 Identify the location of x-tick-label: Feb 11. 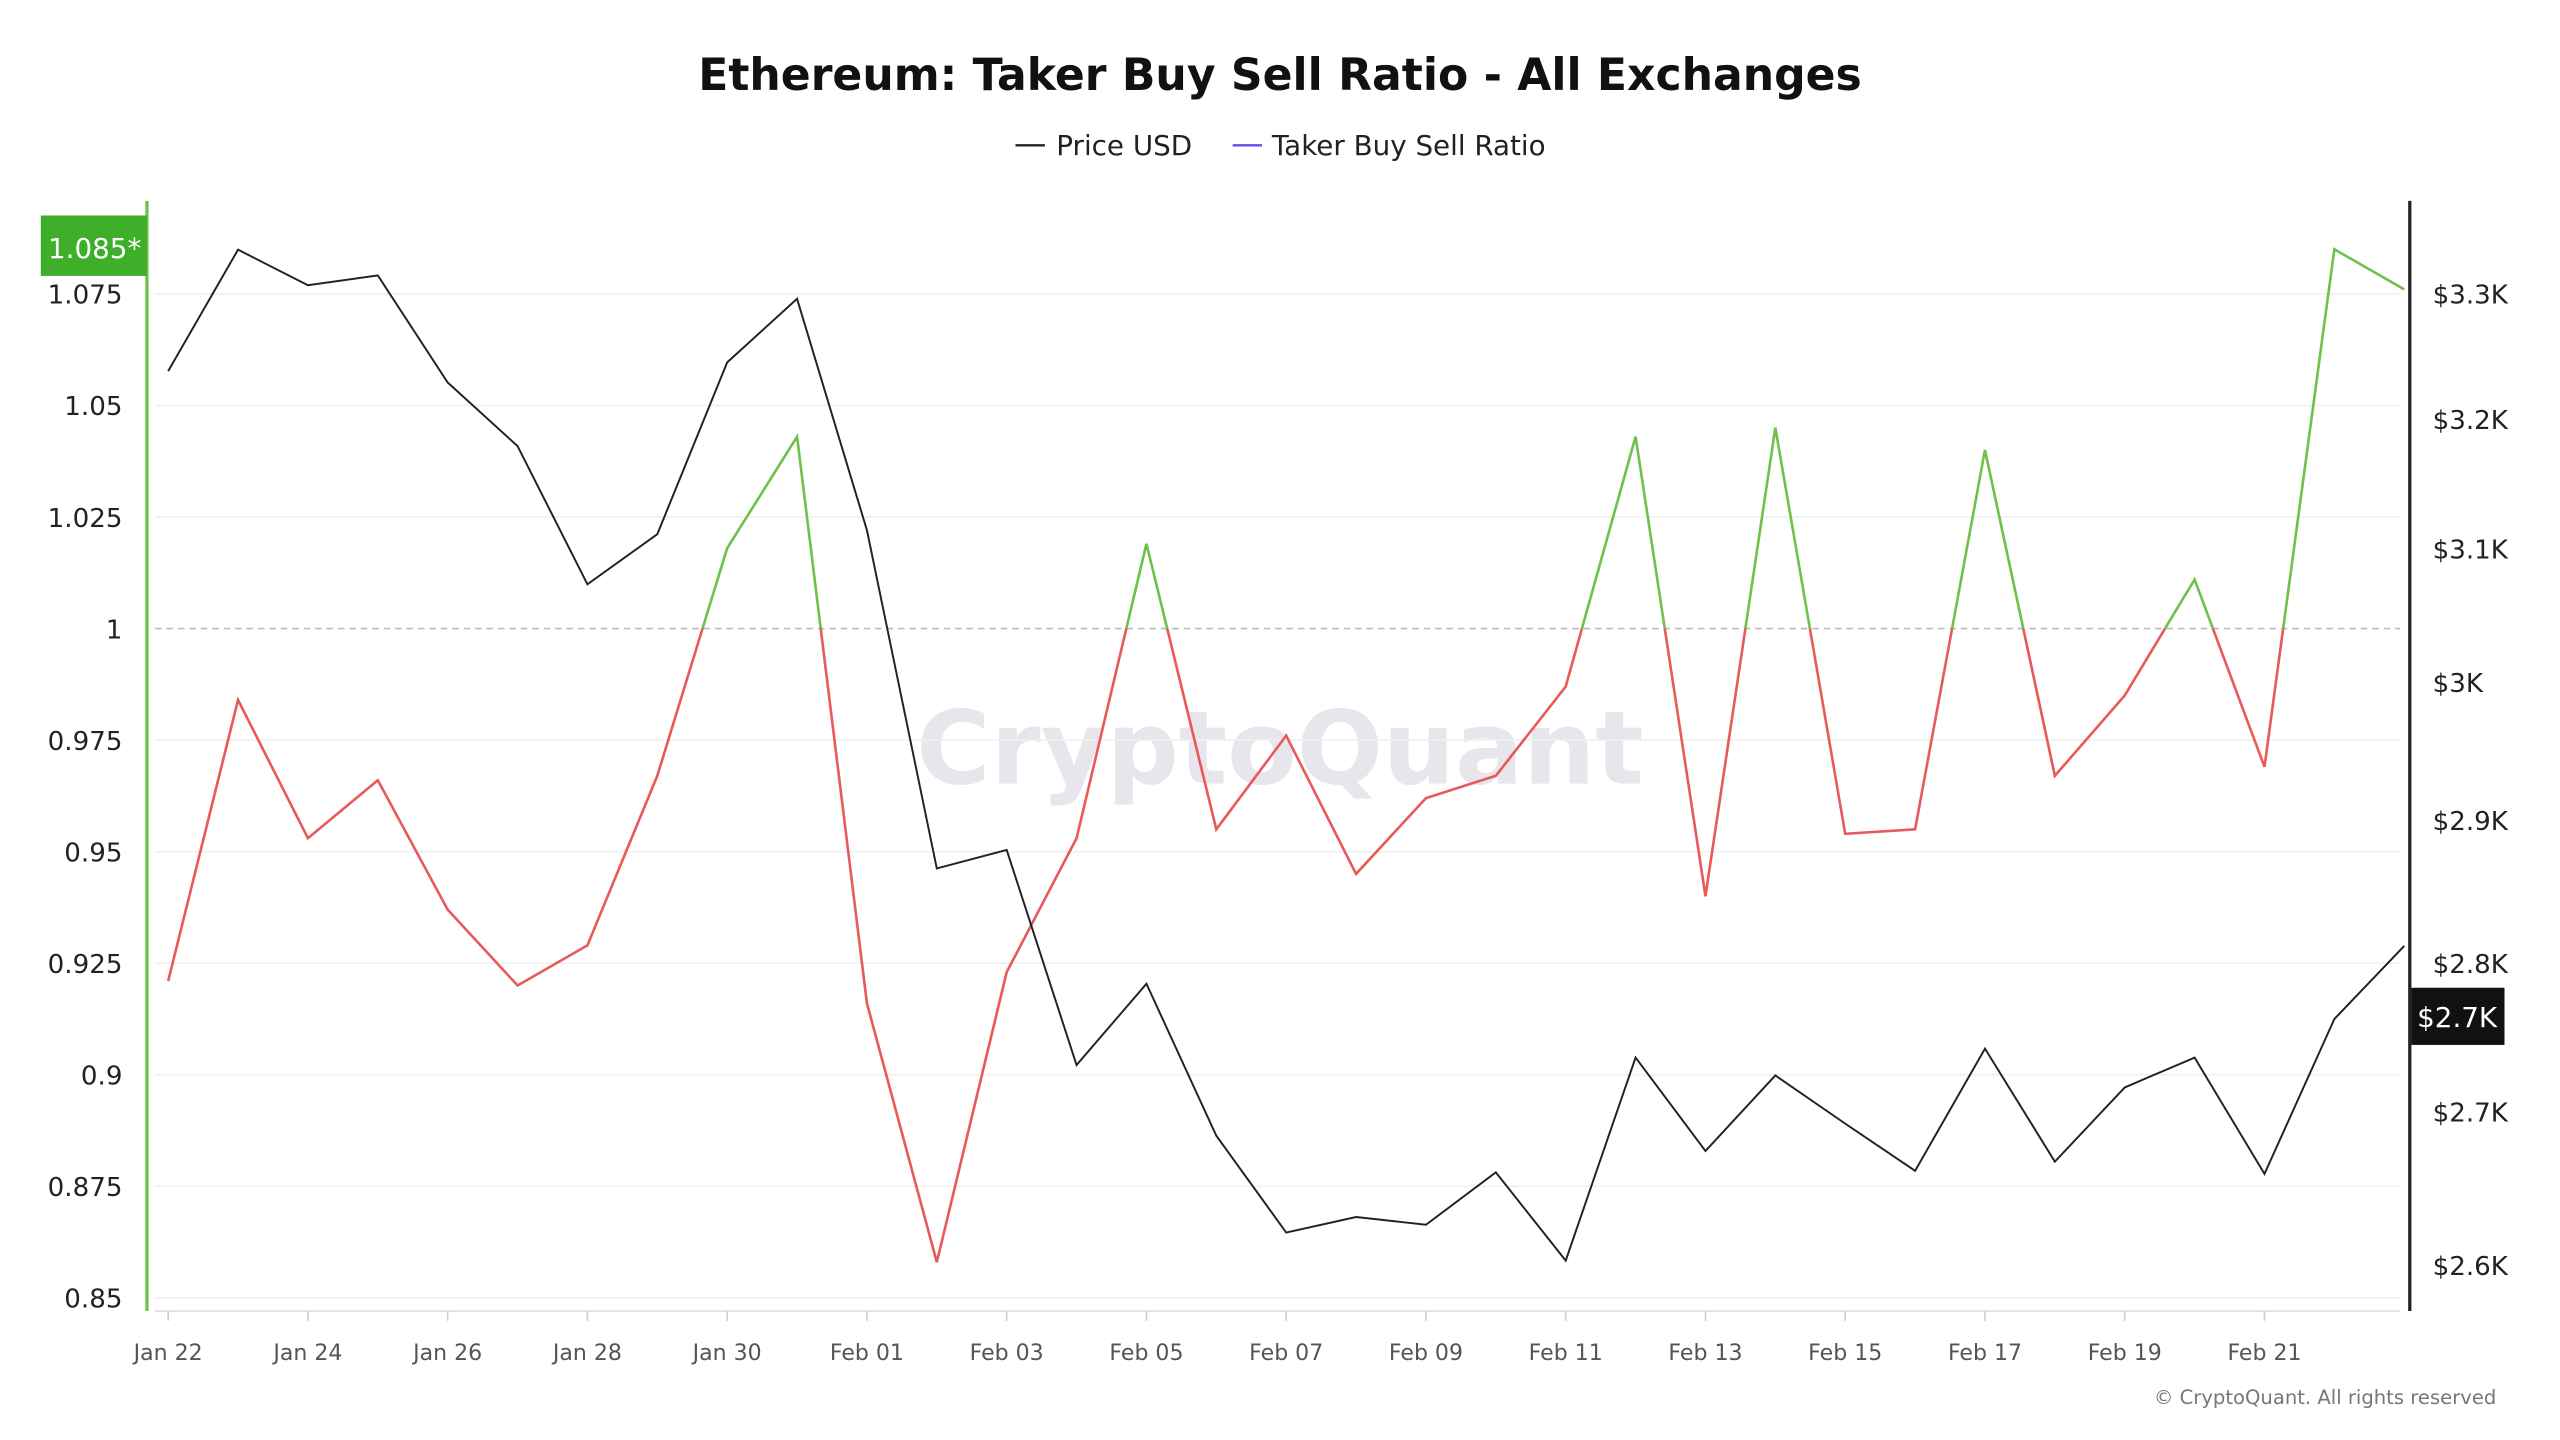
(1566, 1353).